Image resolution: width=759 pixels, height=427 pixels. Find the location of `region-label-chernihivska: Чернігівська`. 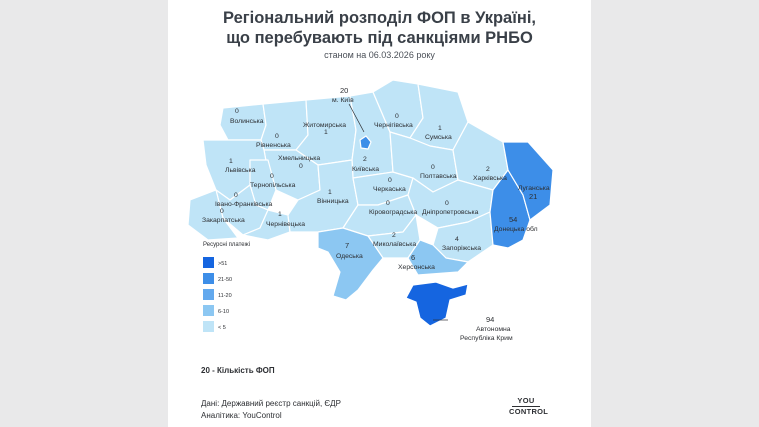

region-label-chernihivska: Чернігівська is located at coordinates (393, 125).